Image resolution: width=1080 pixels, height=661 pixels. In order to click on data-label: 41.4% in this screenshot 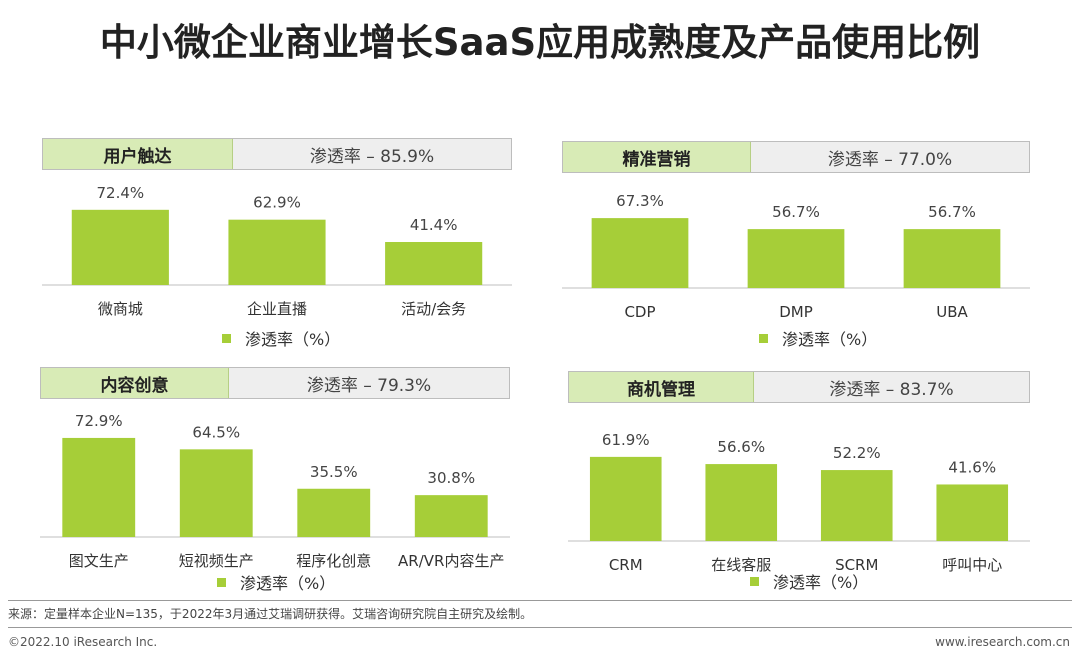, I will do `click(434, 225)`.